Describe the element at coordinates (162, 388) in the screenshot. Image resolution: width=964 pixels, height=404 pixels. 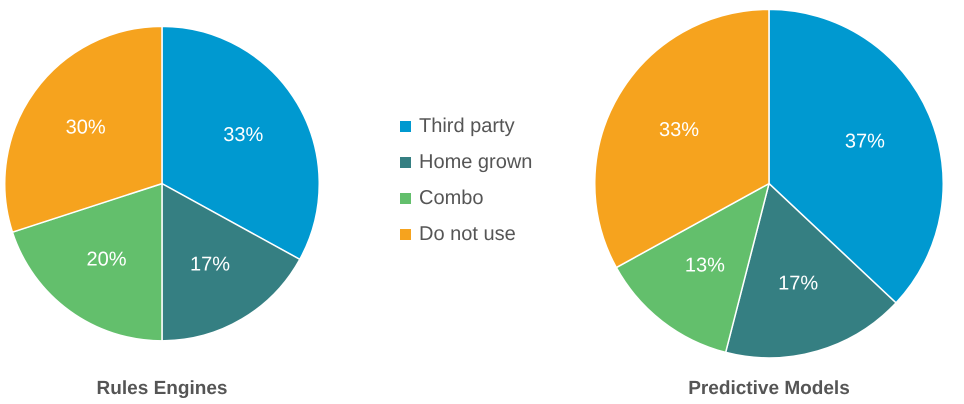
I see `text: Rules Engines` at that location.